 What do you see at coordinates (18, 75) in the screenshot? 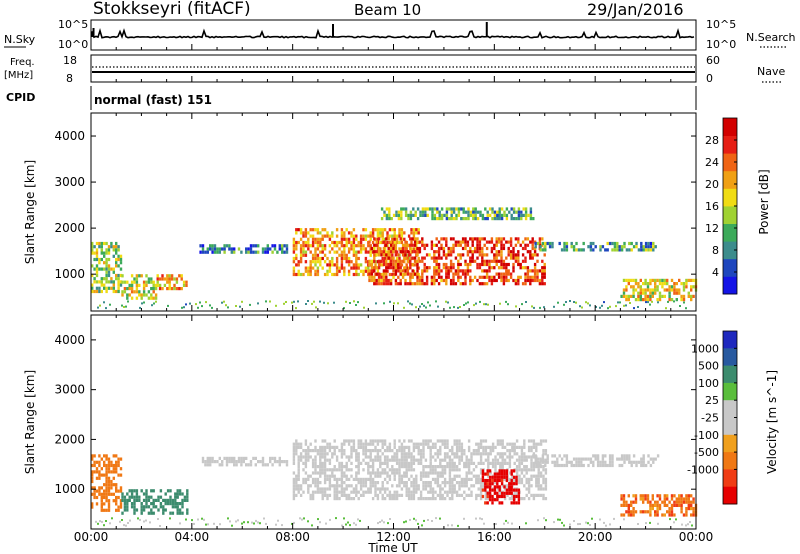
I see `freq-unit-label: [MHz]` at bounding box center [18, 75].